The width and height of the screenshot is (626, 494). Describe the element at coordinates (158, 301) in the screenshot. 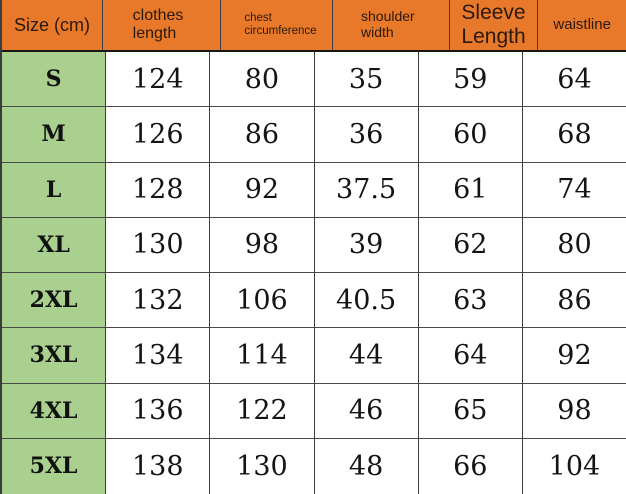

I see `value-cell: 132` at that location.